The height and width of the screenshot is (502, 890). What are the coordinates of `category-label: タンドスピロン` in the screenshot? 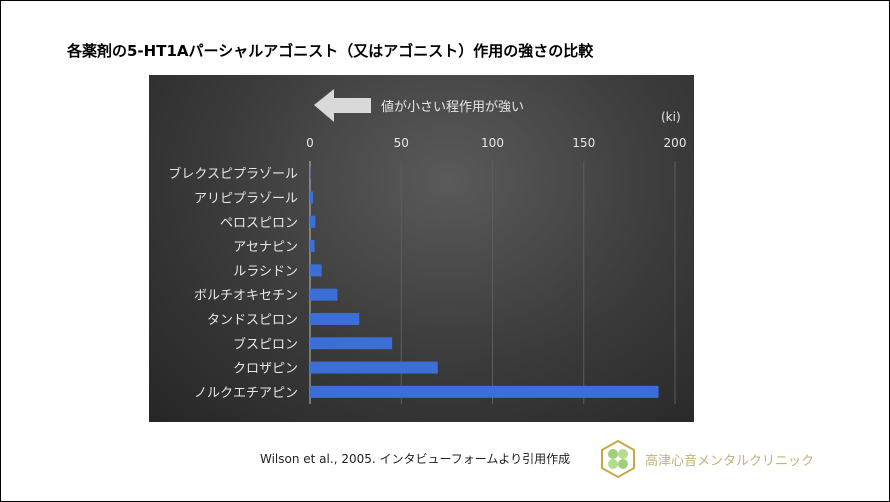 It's located at (252, 320).